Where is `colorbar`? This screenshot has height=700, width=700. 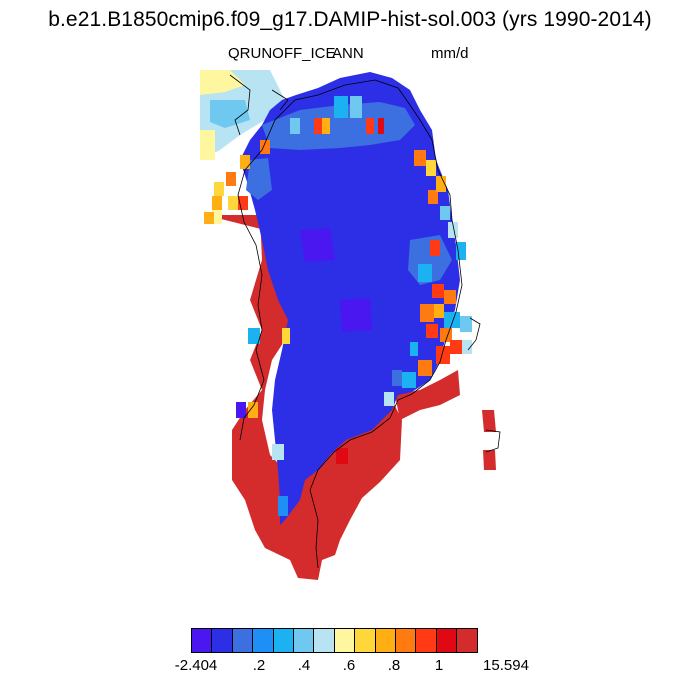 colorbar is located at coordinates (335, 640).